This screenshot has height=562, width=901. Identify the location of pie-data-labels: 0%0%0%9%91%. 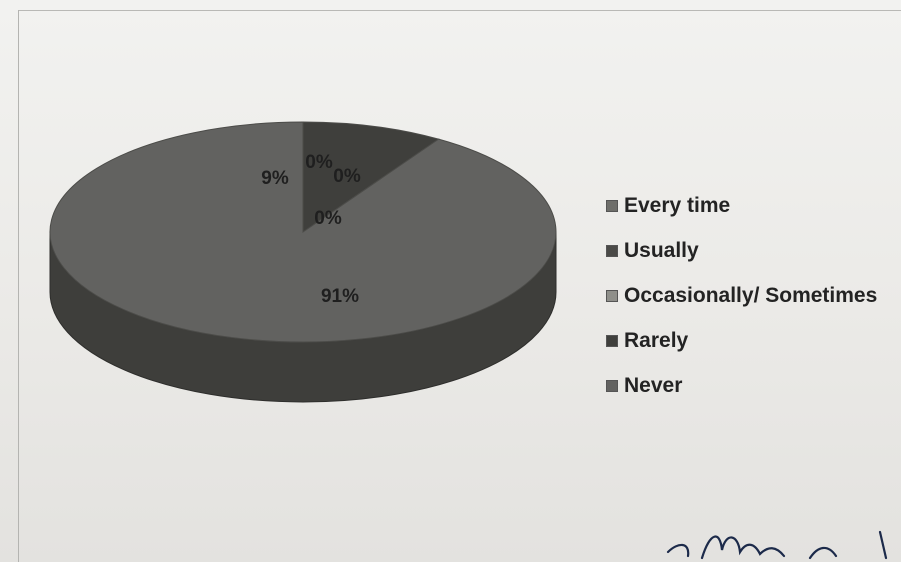
(311, 229).